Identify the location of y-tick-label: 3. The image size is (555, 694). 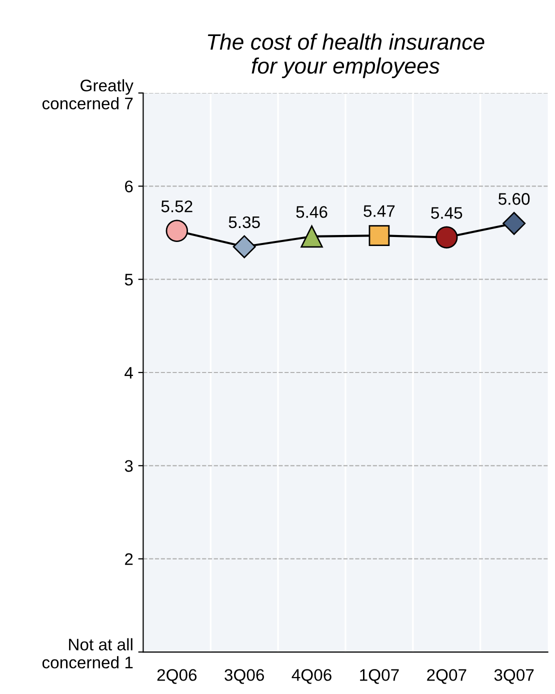
(128, 466).